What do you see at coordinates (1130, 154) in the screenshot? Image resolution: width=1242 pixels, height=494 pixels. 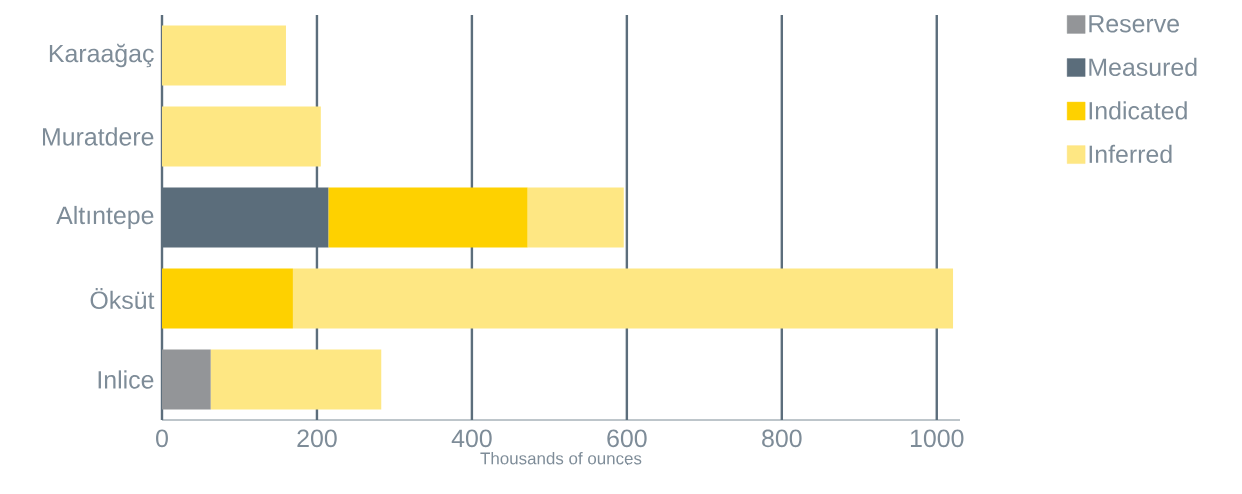 I see `legend-label: Inferred` at bounding box center [1130, 154].